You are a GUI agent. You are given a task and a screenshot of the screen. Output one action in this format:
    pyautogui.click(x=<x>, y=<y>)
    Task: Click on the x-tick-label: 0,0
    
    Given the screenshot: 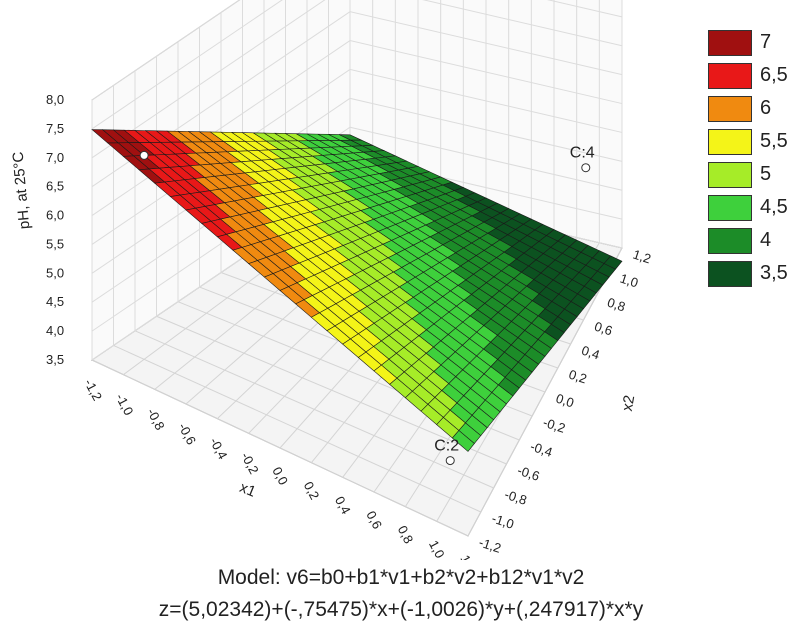 What is the action you would take?
    pyautogui.click(x=280, y=475)
    